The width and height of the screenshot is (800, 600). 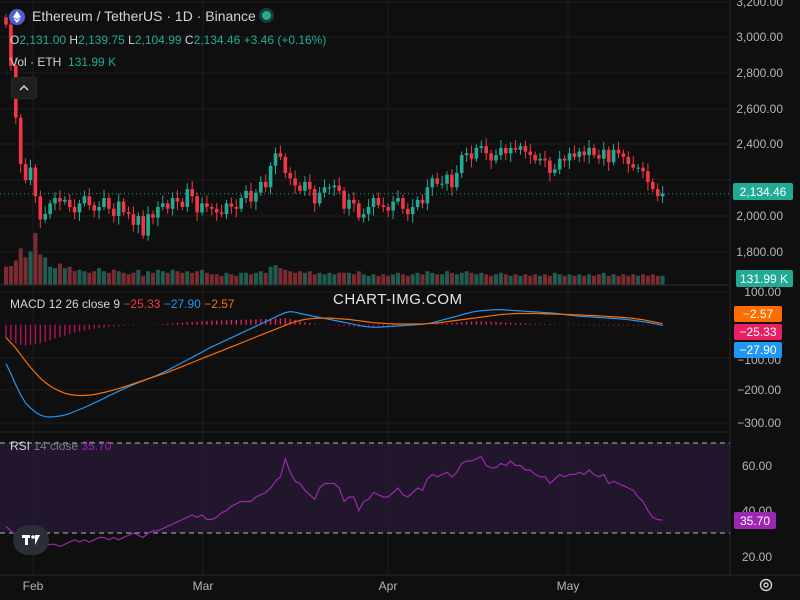 I want to click on market-open-dot, so click(x=266, y=15).